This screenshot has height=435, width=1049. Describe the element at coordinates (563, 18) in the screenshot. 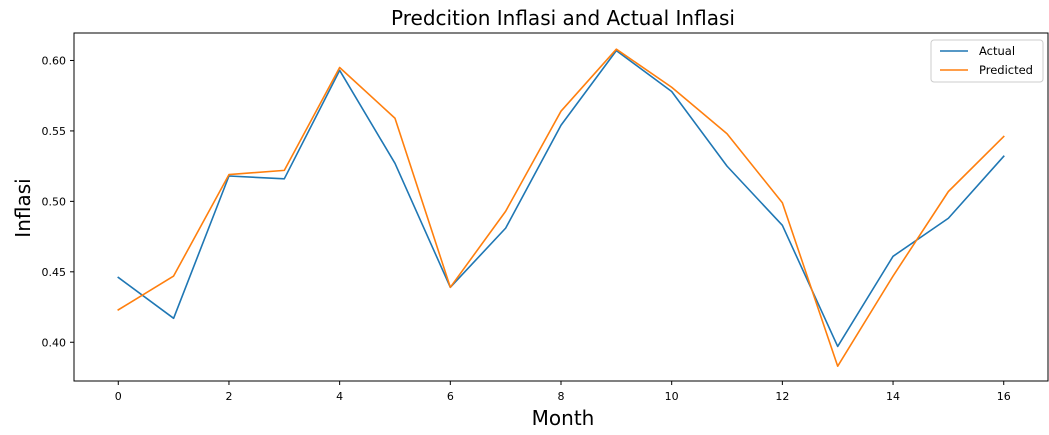

I see `chart-title: Predcition Inflasi and Actual Inflasi` at that location.